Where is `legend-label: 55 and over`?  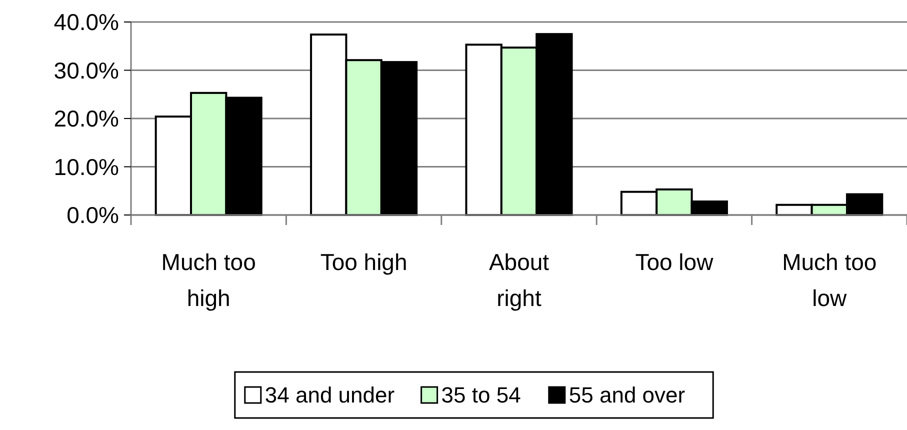
legend-label: 55 and over is located at coordinates (627, 395).